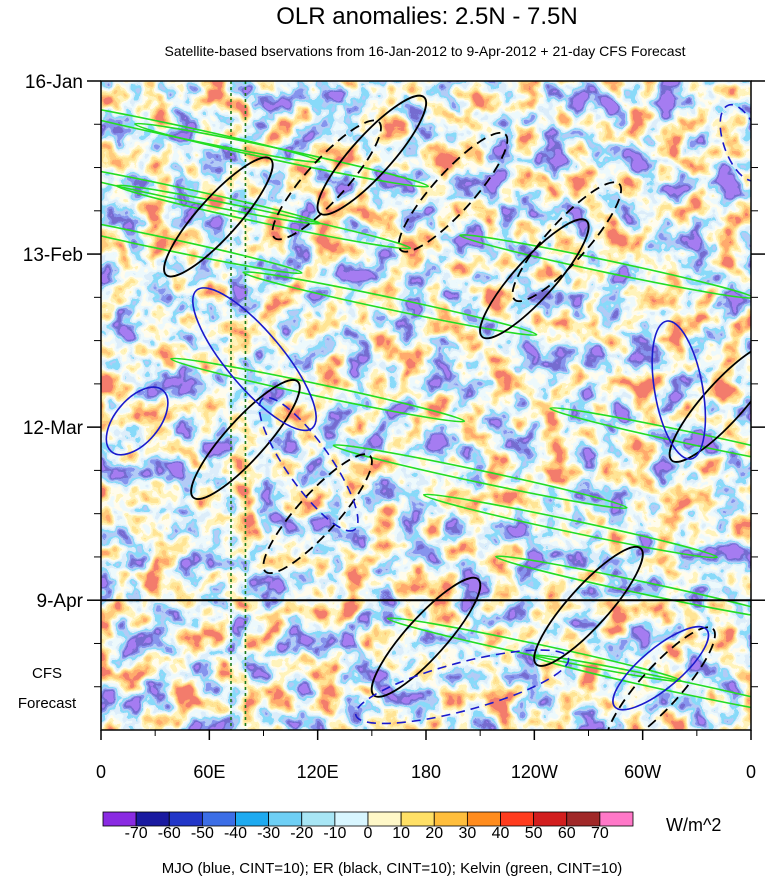  I want to click on x-axis: 0 60E 120E 180 120W 60W 0, so click(426, 756).